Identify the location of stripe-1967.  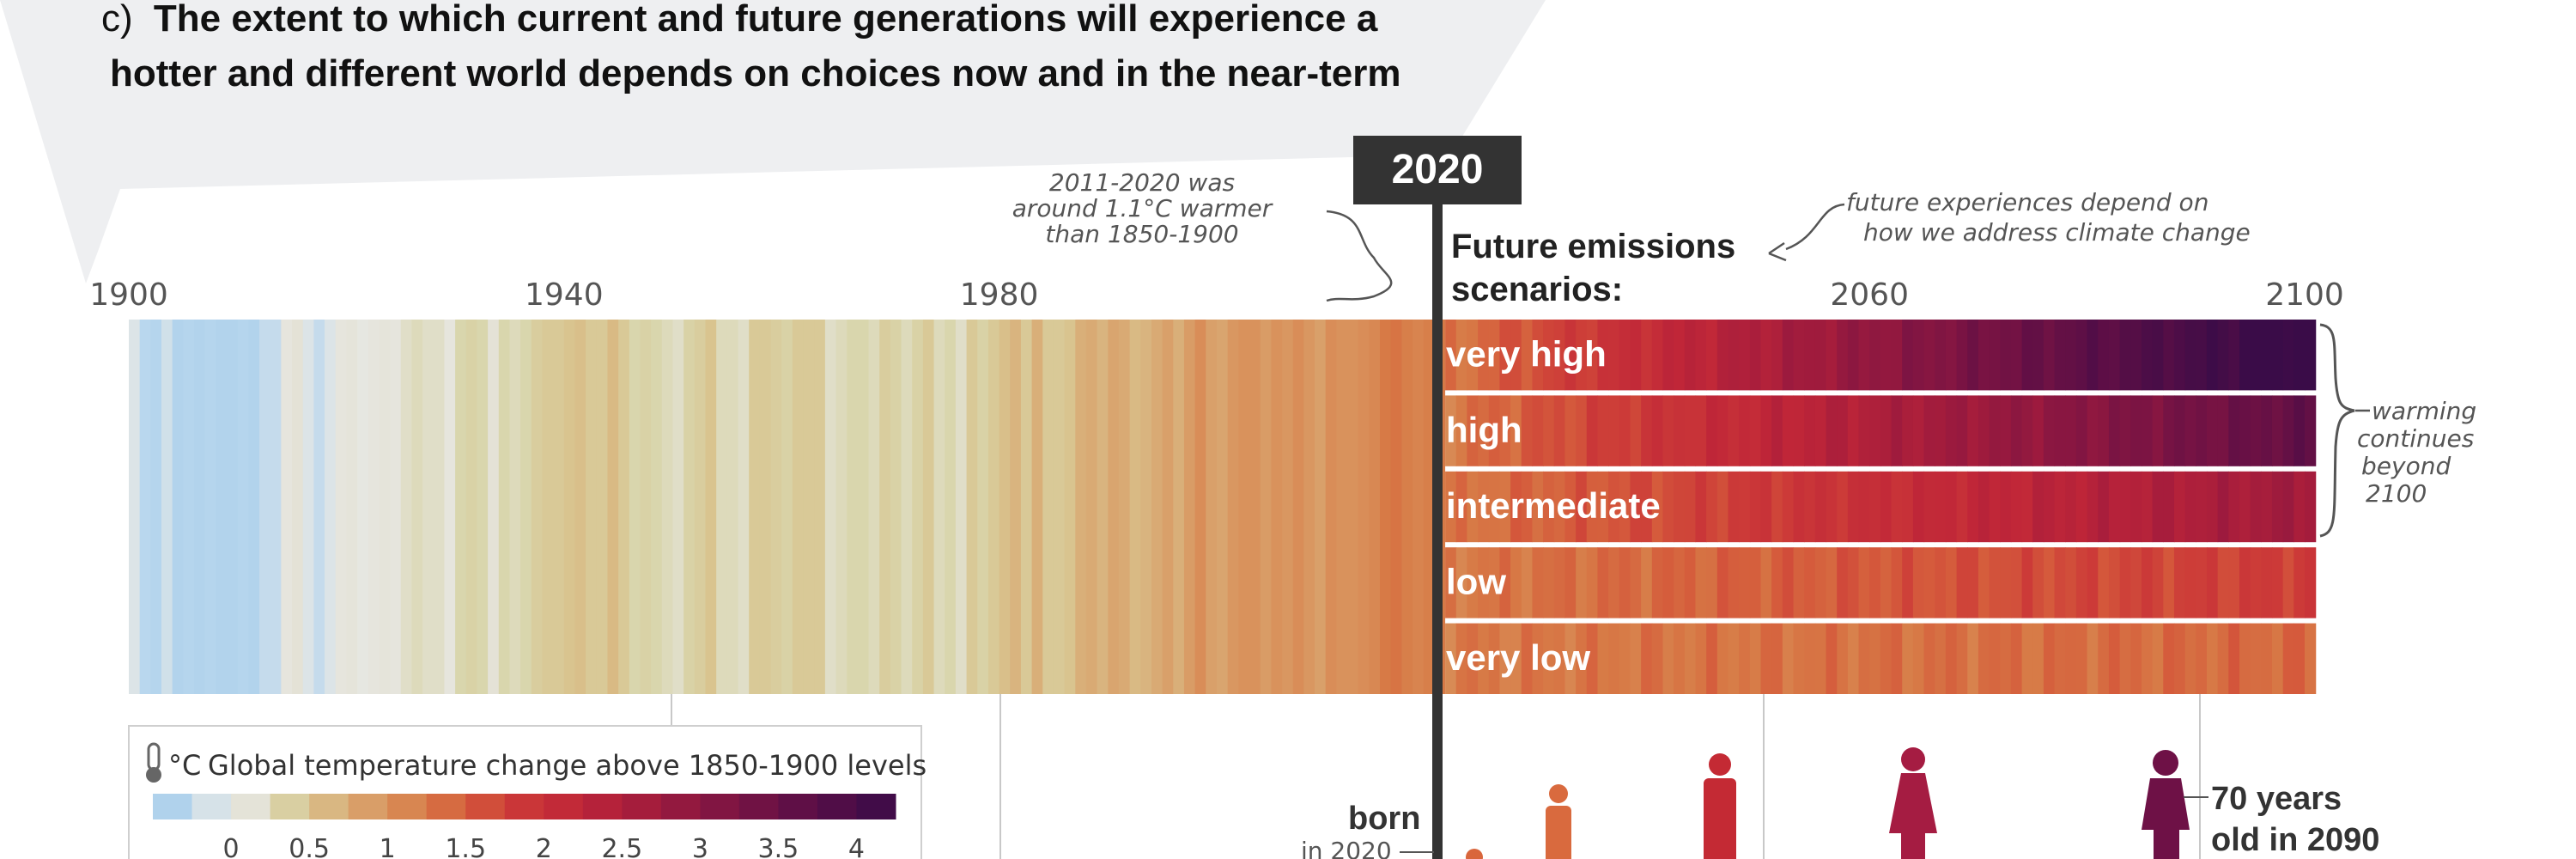
(863, 507).